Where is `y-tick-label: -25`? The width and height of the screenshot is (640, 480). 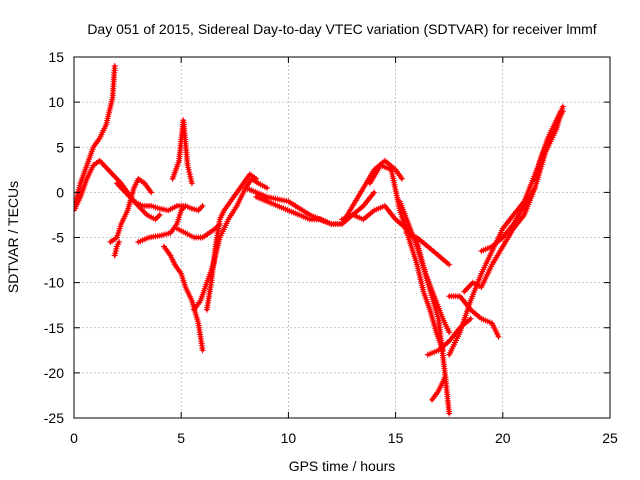 y-tick-label: -25 is located at coordinates (54, 418).